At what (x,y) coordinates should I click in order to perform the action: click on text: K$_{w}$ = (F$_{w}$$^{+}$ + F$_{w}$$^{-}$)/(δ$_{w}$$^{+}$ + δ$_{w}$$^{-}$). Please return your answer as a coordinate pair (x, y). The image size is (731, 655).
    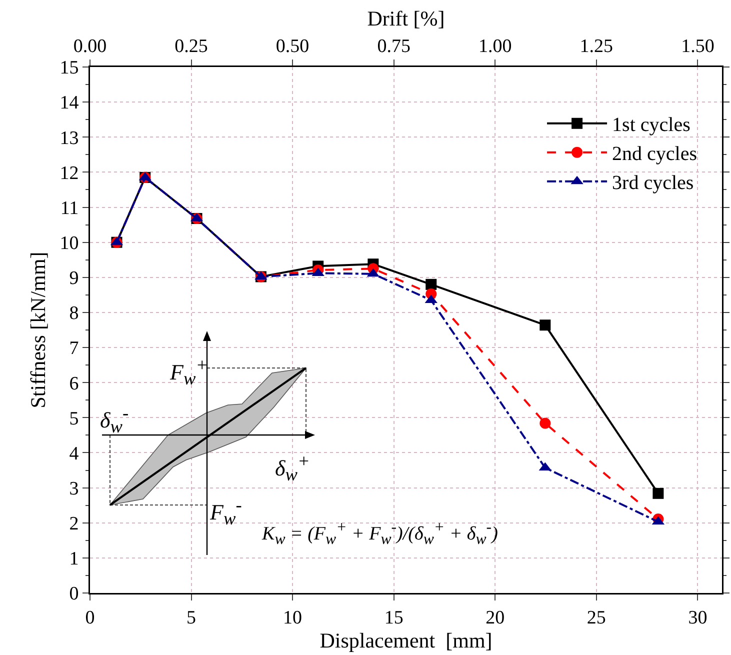
    Looking at the image, I should click on (380, 533).